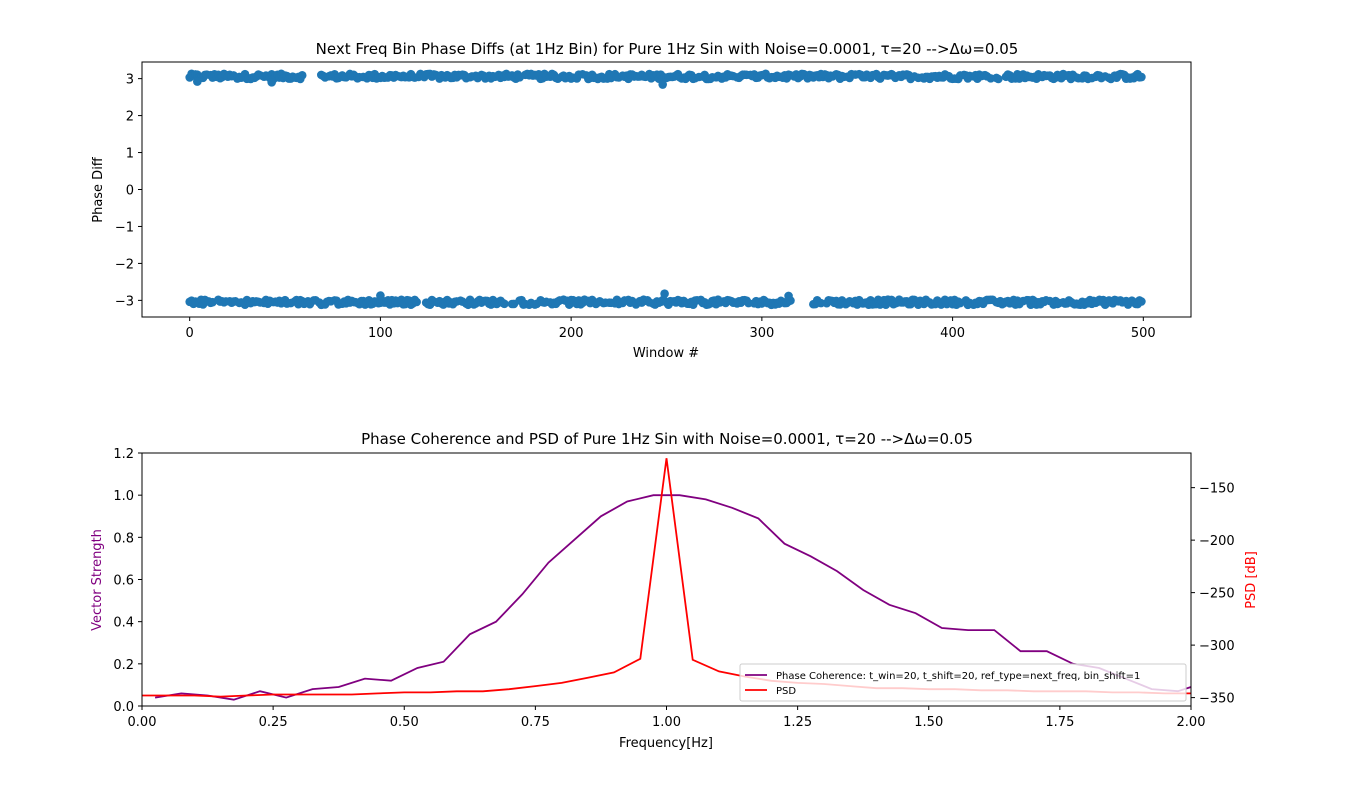 Image resolution: width=1368 pixels, height=804 pixels. What do you see at coordinates (1217, 489) in the screenshot?
I see `right-y-tick-label: −150` at bounding box center [1217, 489].